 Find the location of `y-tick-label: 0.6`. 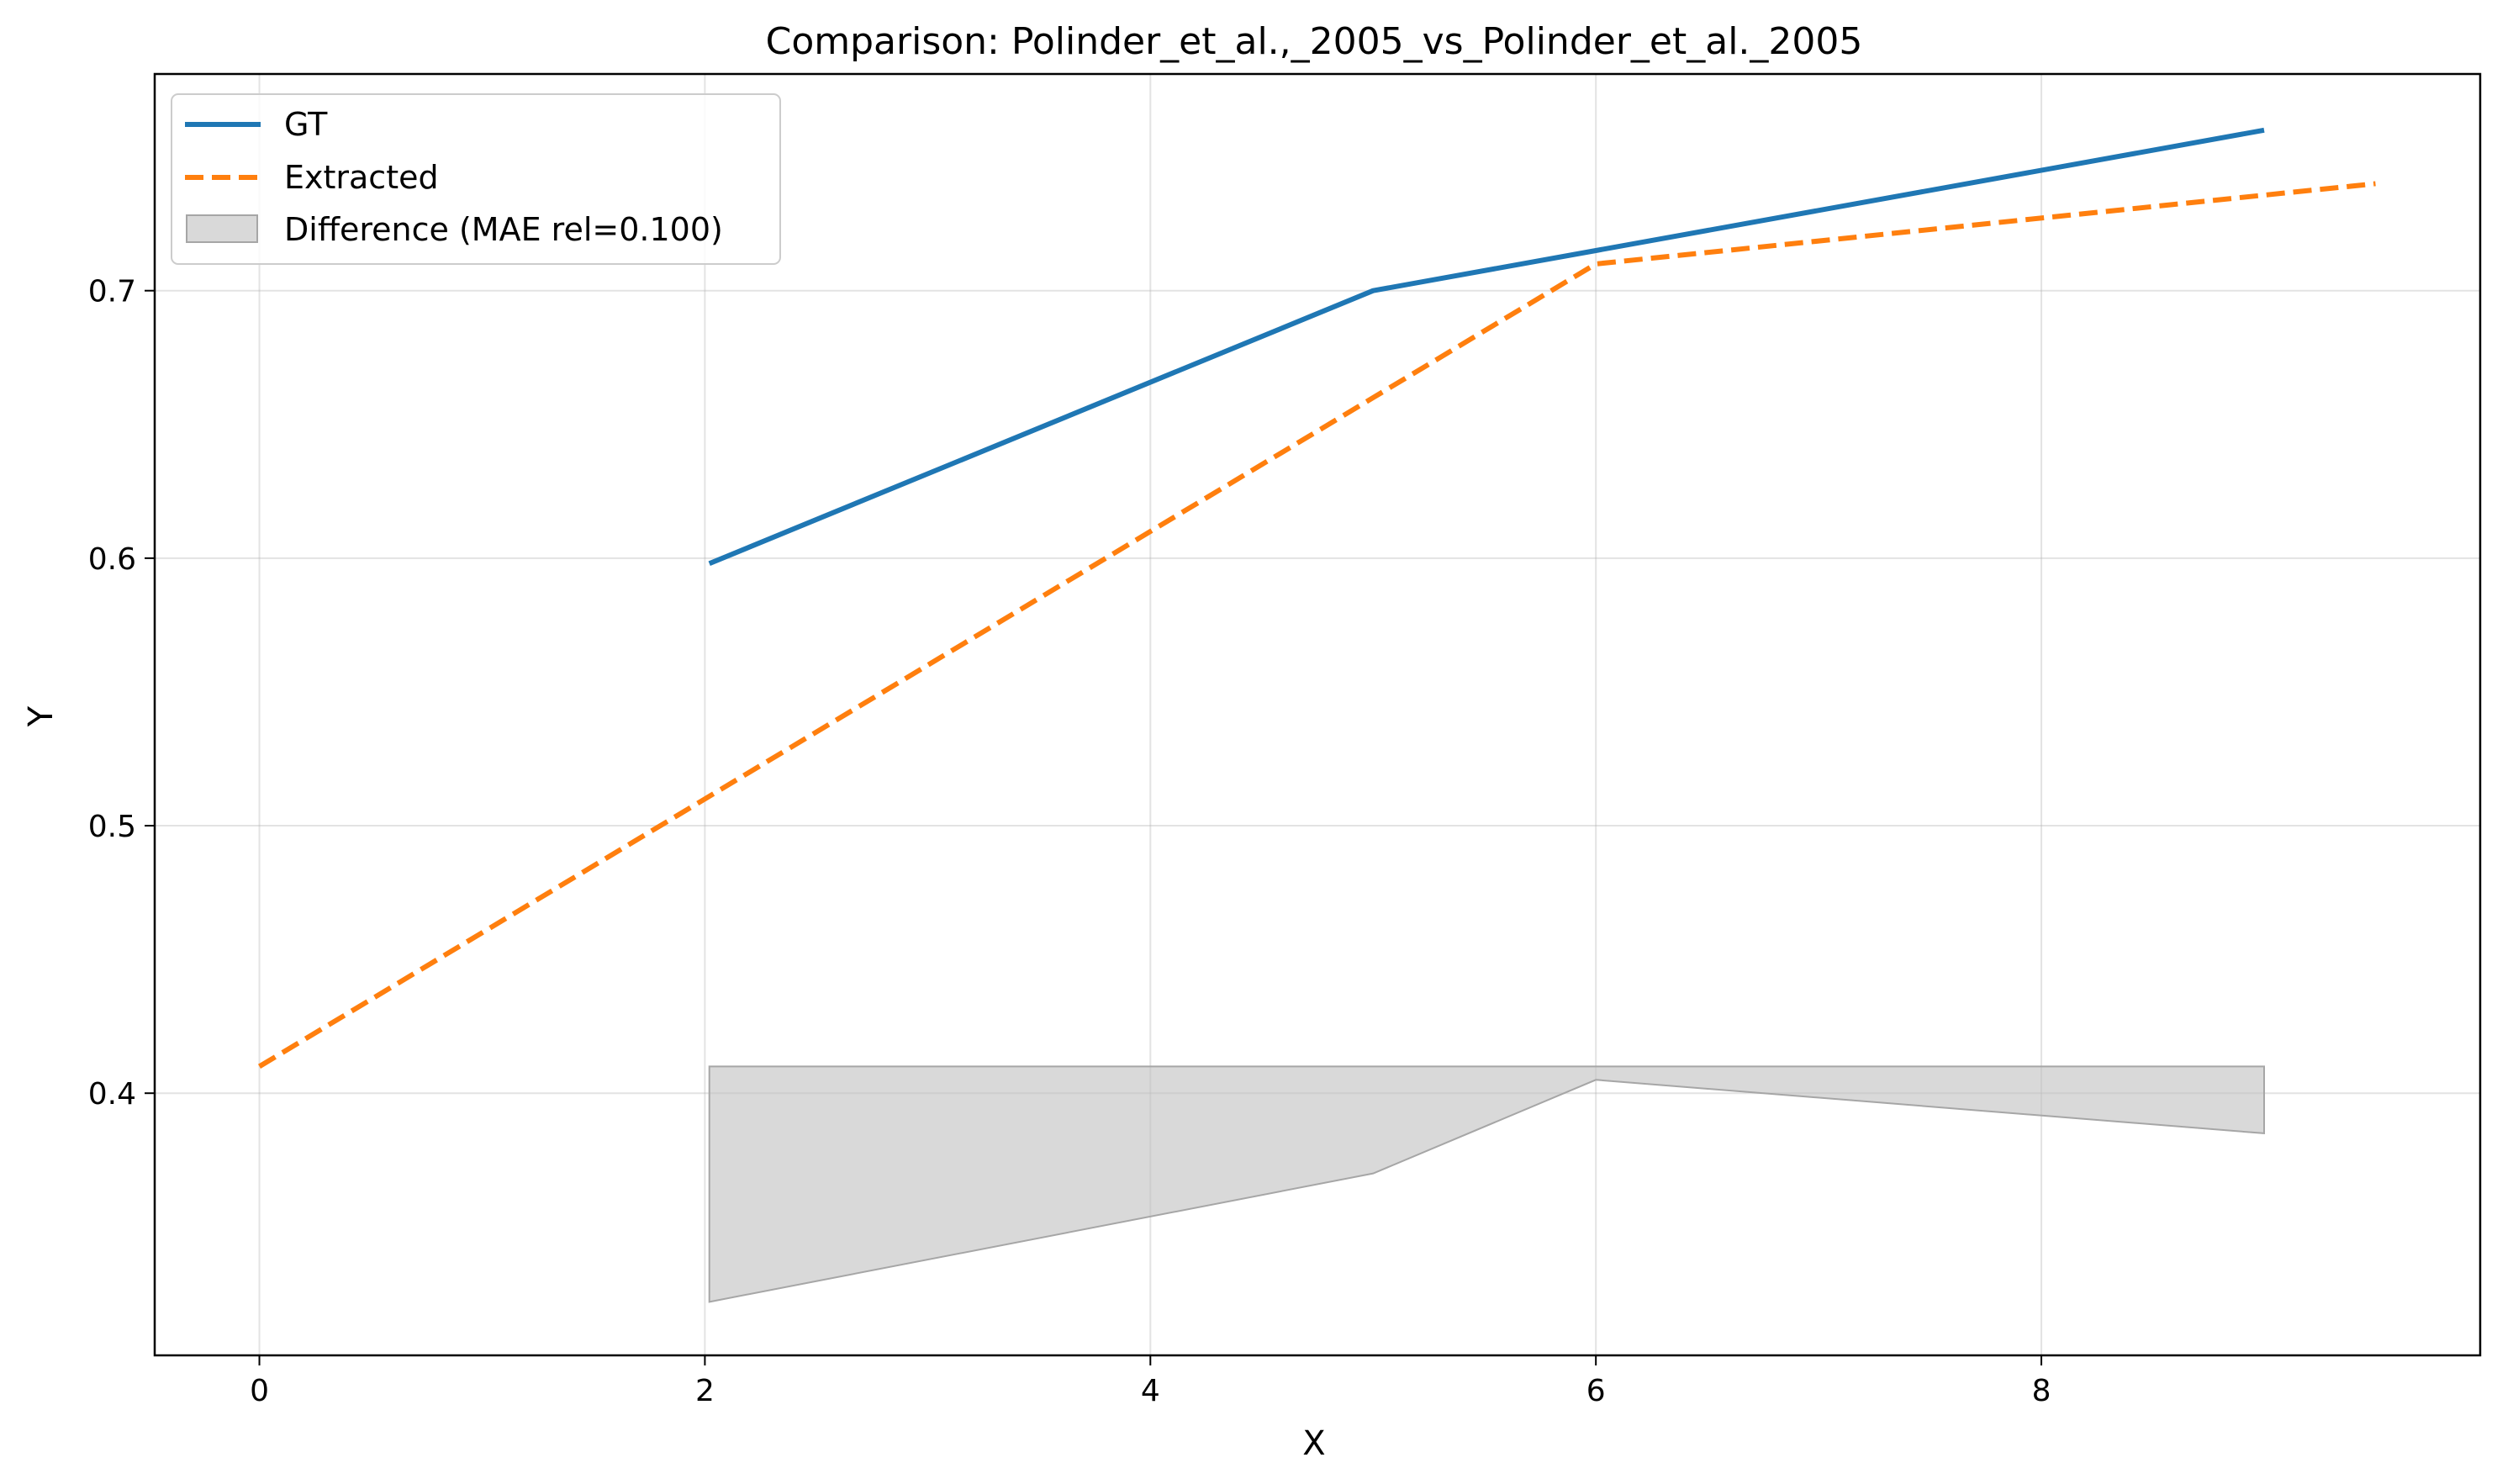

y-tick-label: 0.6 is located at coordinates (112, 559).